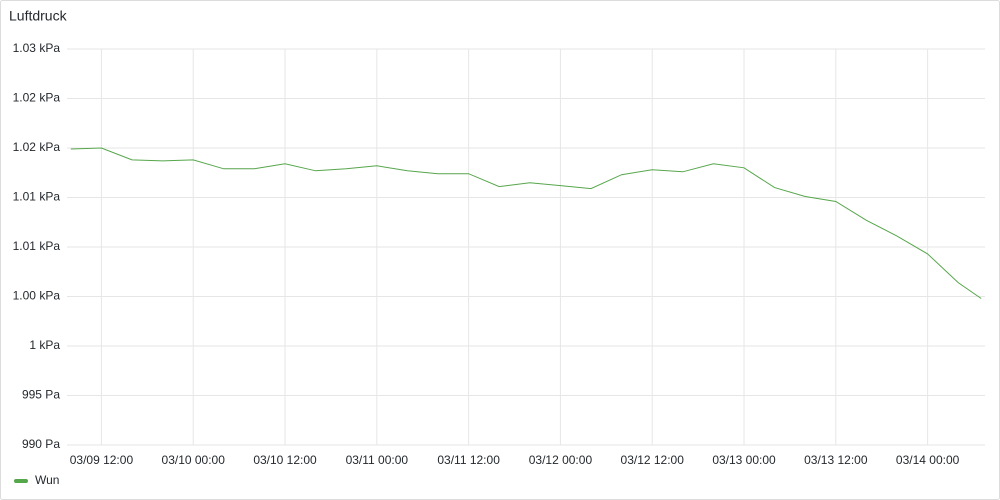 The height and width of the screenshot is (500, 1000). What do you see at coordinates (102, 460) in the screenshot?
I see `x-tick-label: 03/09 12:00` at bounding box center [102, 460].